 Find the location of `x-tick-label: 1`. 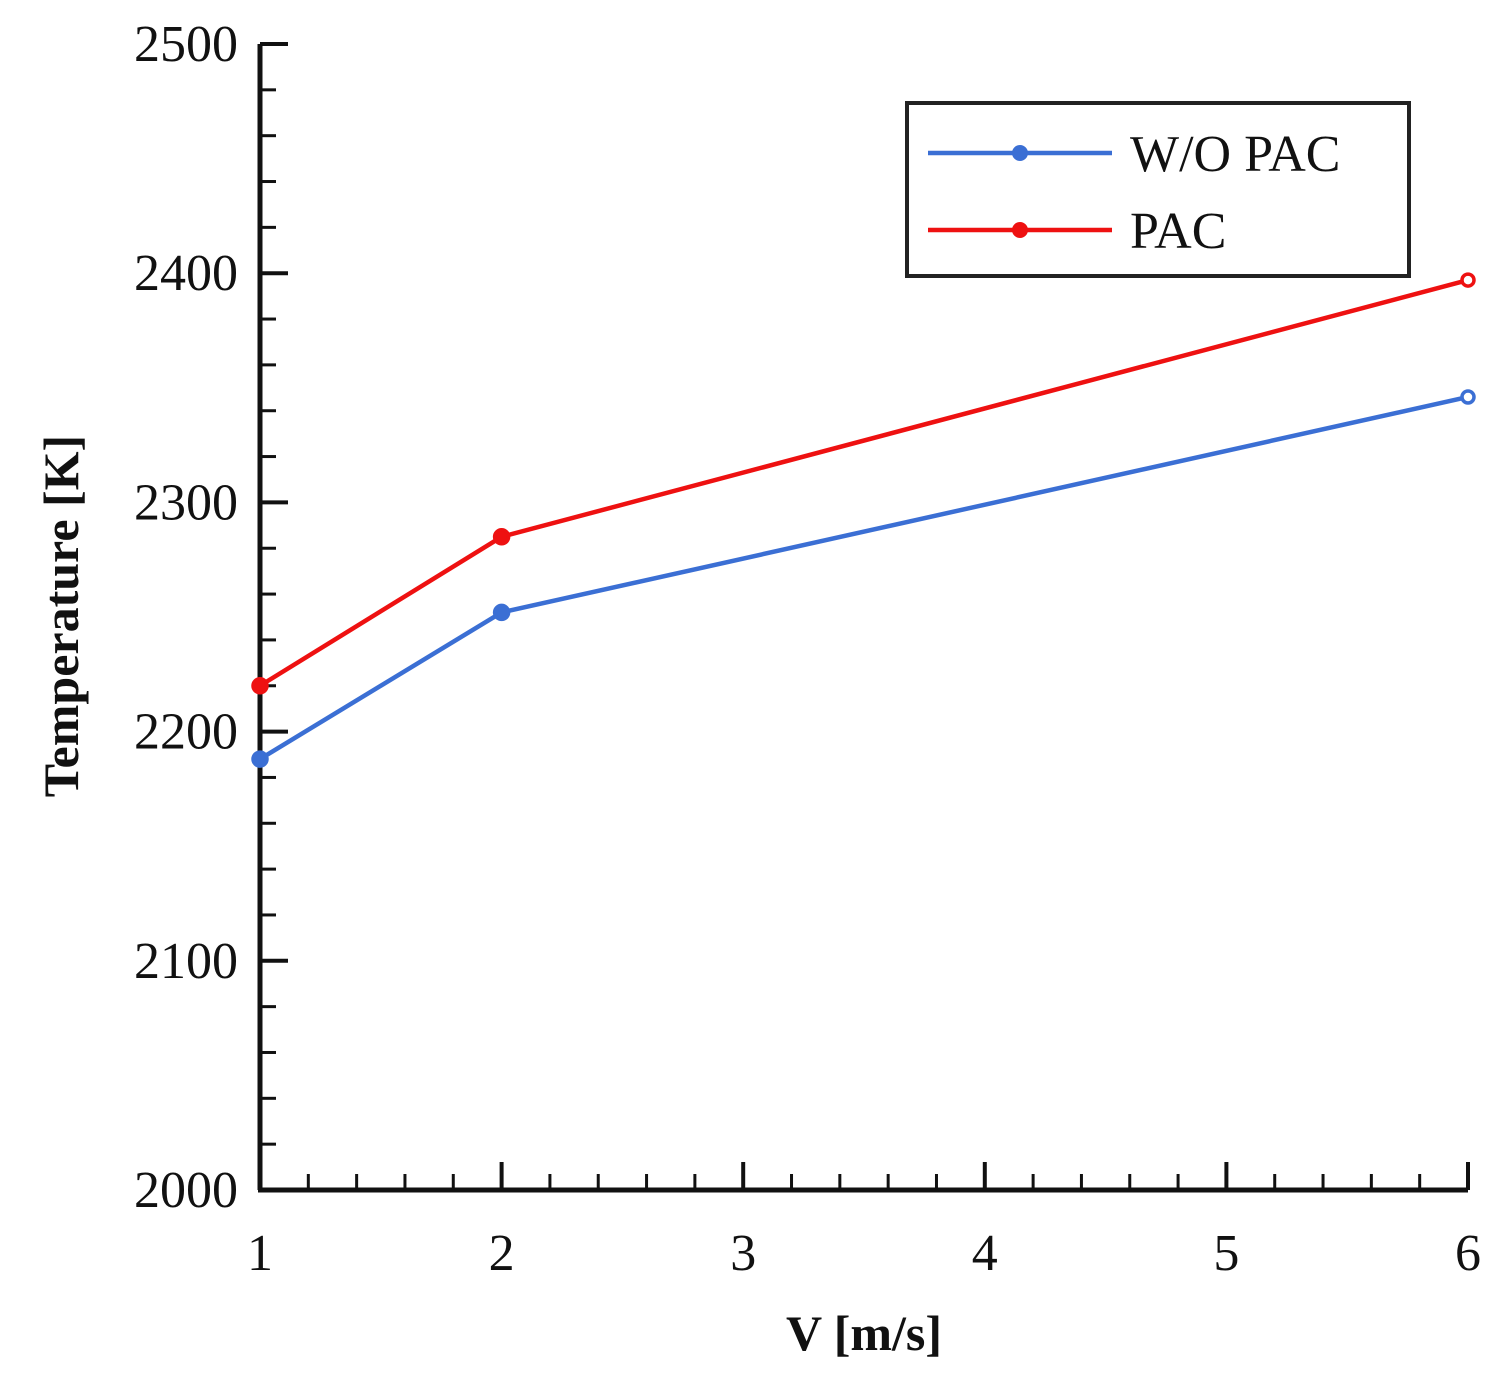

x-tick-label: 1 is located at coordinates (260, 1253).